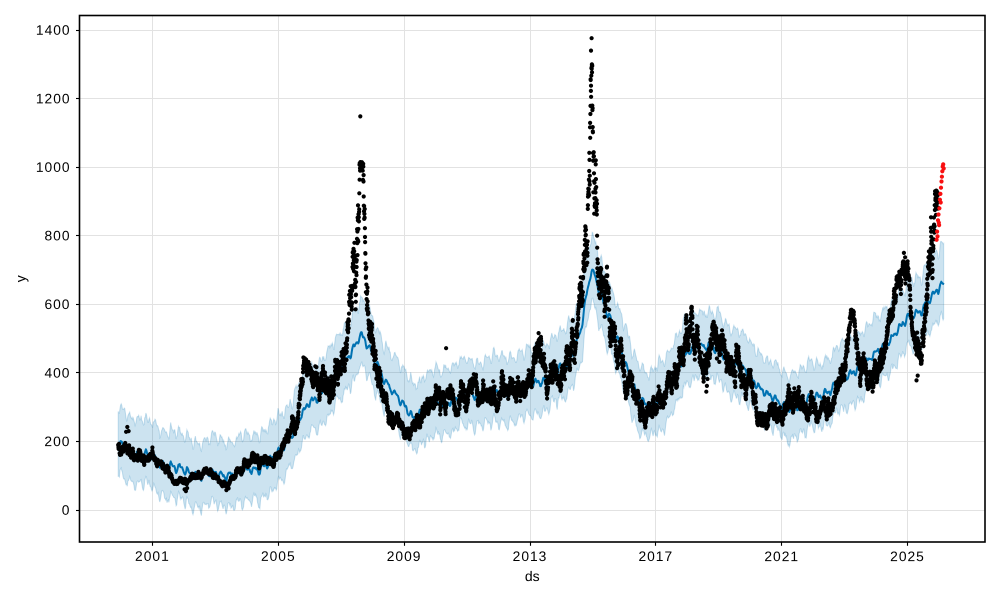  Describe the element at coordinates (530, 556) in the screenshot. I see `svg-text: 2013` at that location.